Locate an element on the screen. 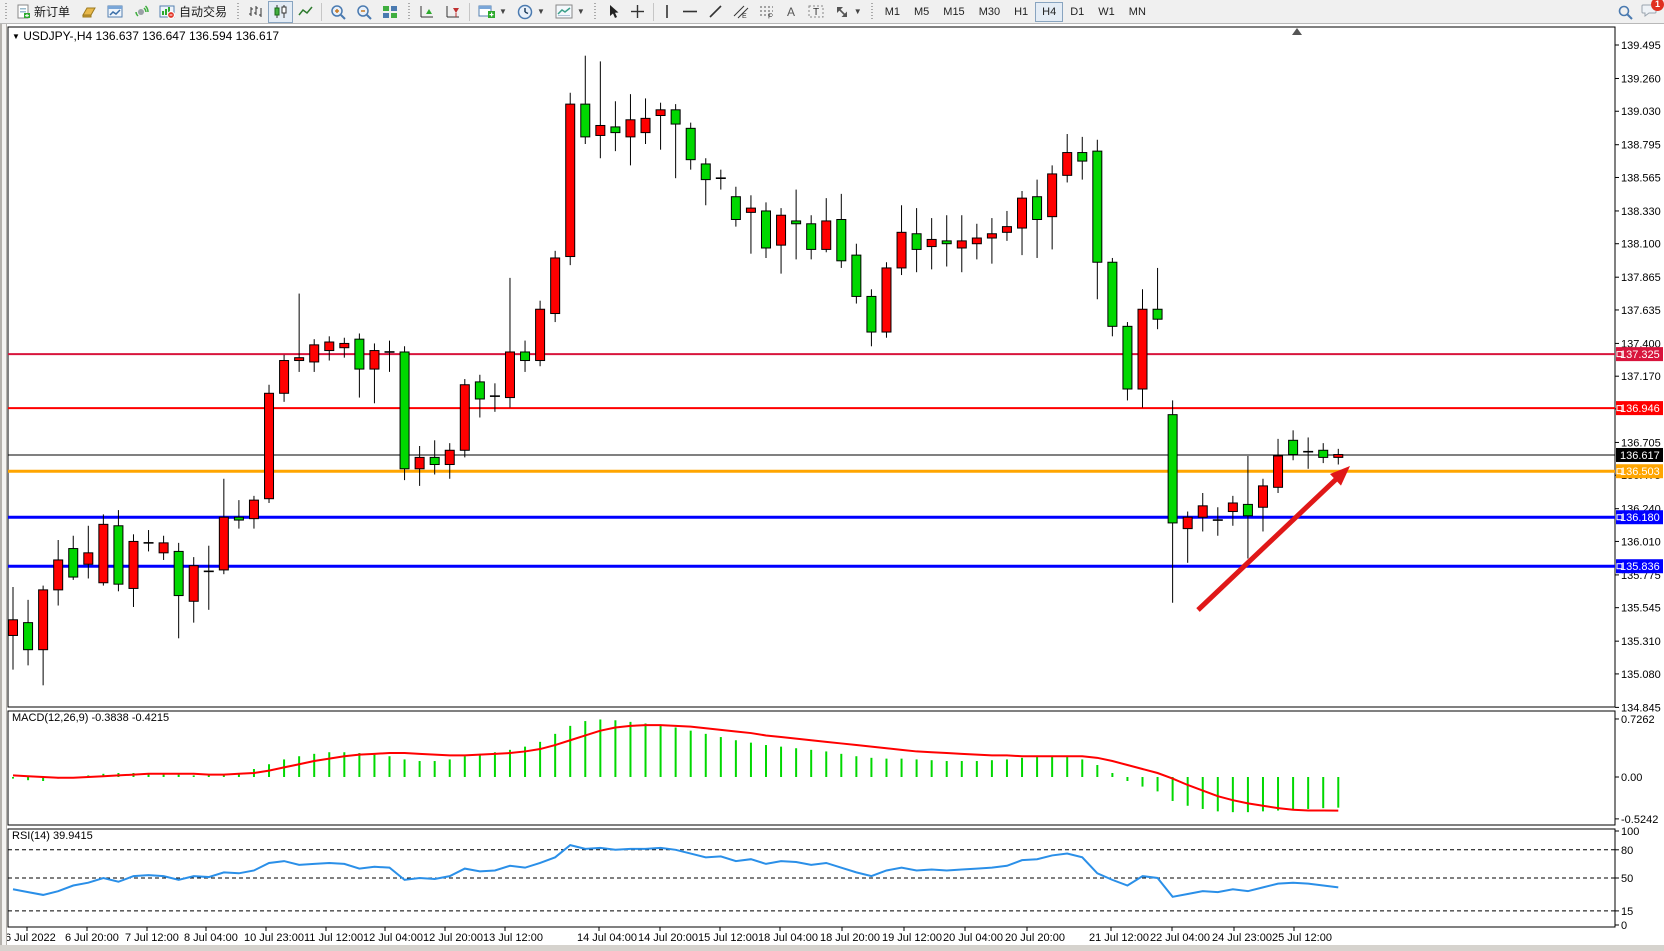 The image size is (1664, 951). candlestick-button is located at coordinates (281, 11).